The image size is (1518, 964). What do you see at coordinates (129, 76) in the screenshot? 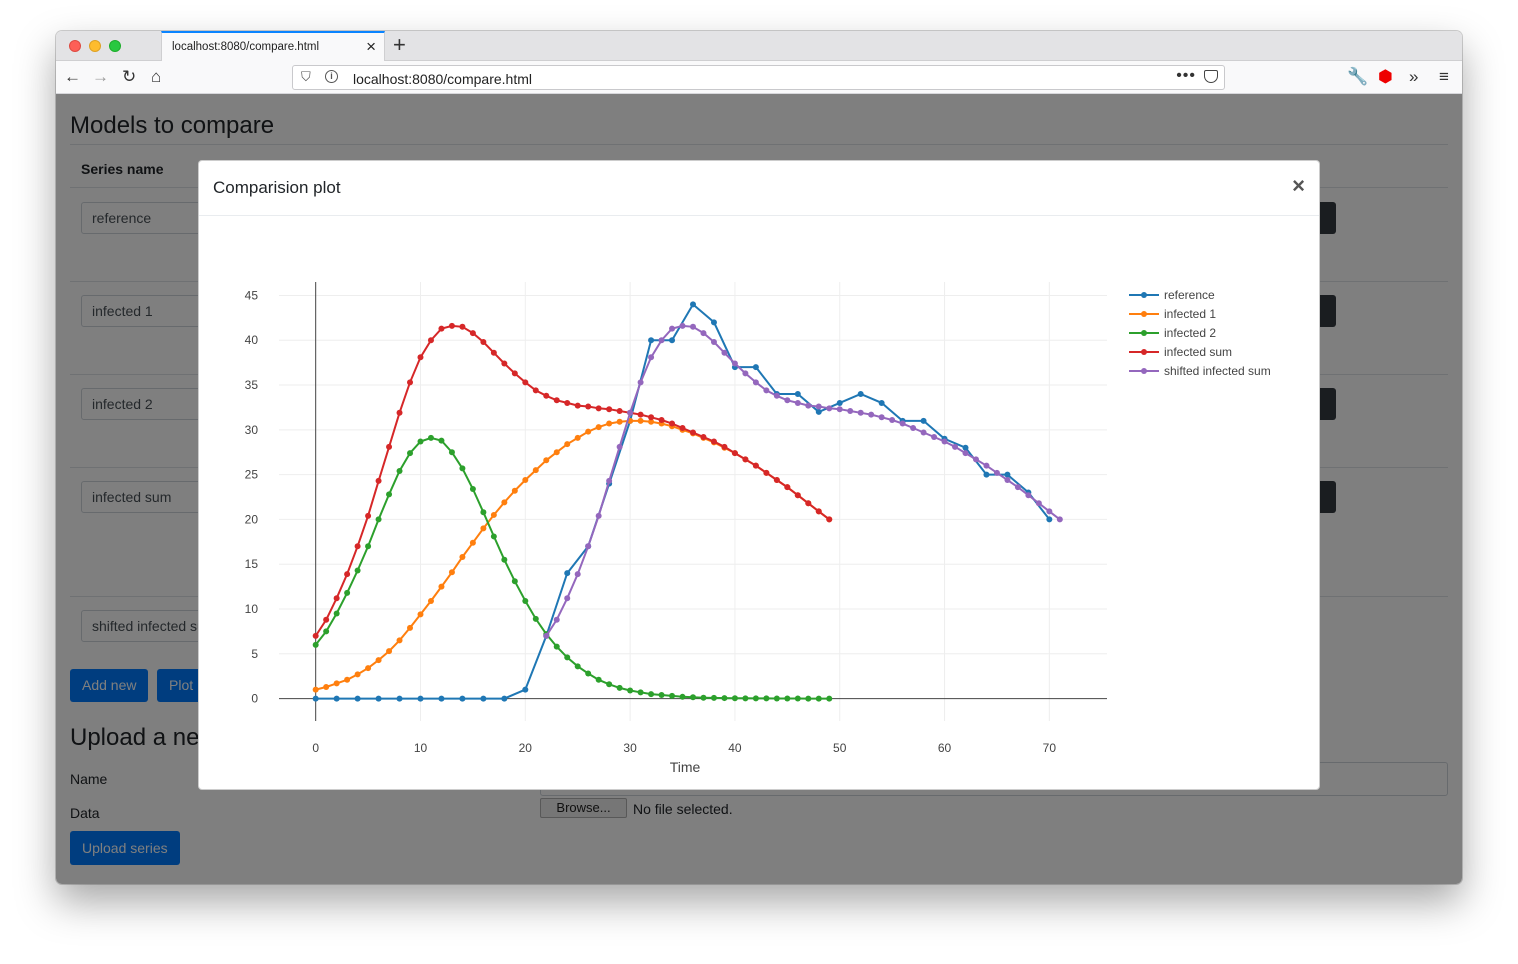
I see `reload-icon: ↻` at bounding box center [129, 76].